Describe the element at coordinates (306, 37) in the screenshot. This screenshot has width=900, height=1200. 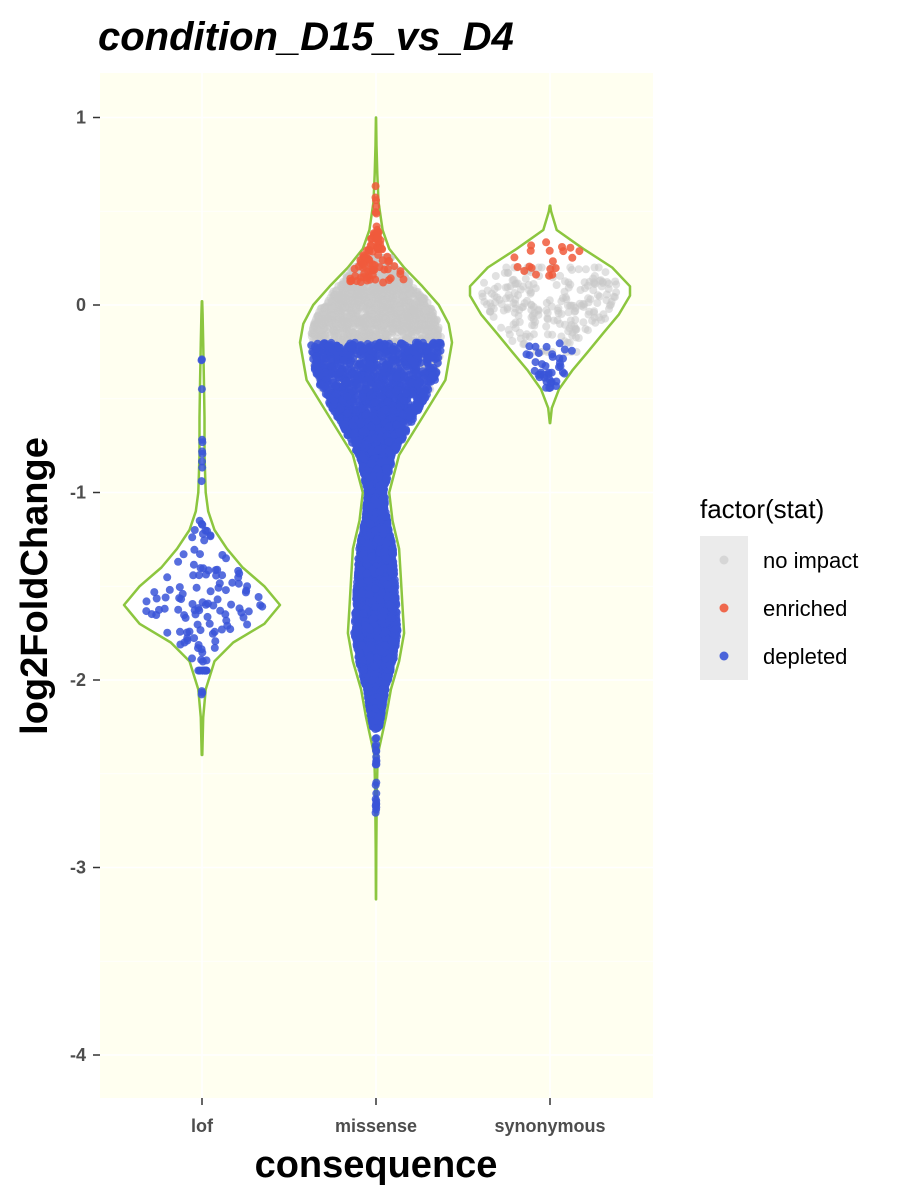
I see `chart-title: condition_D15_vs_D4` at that location.